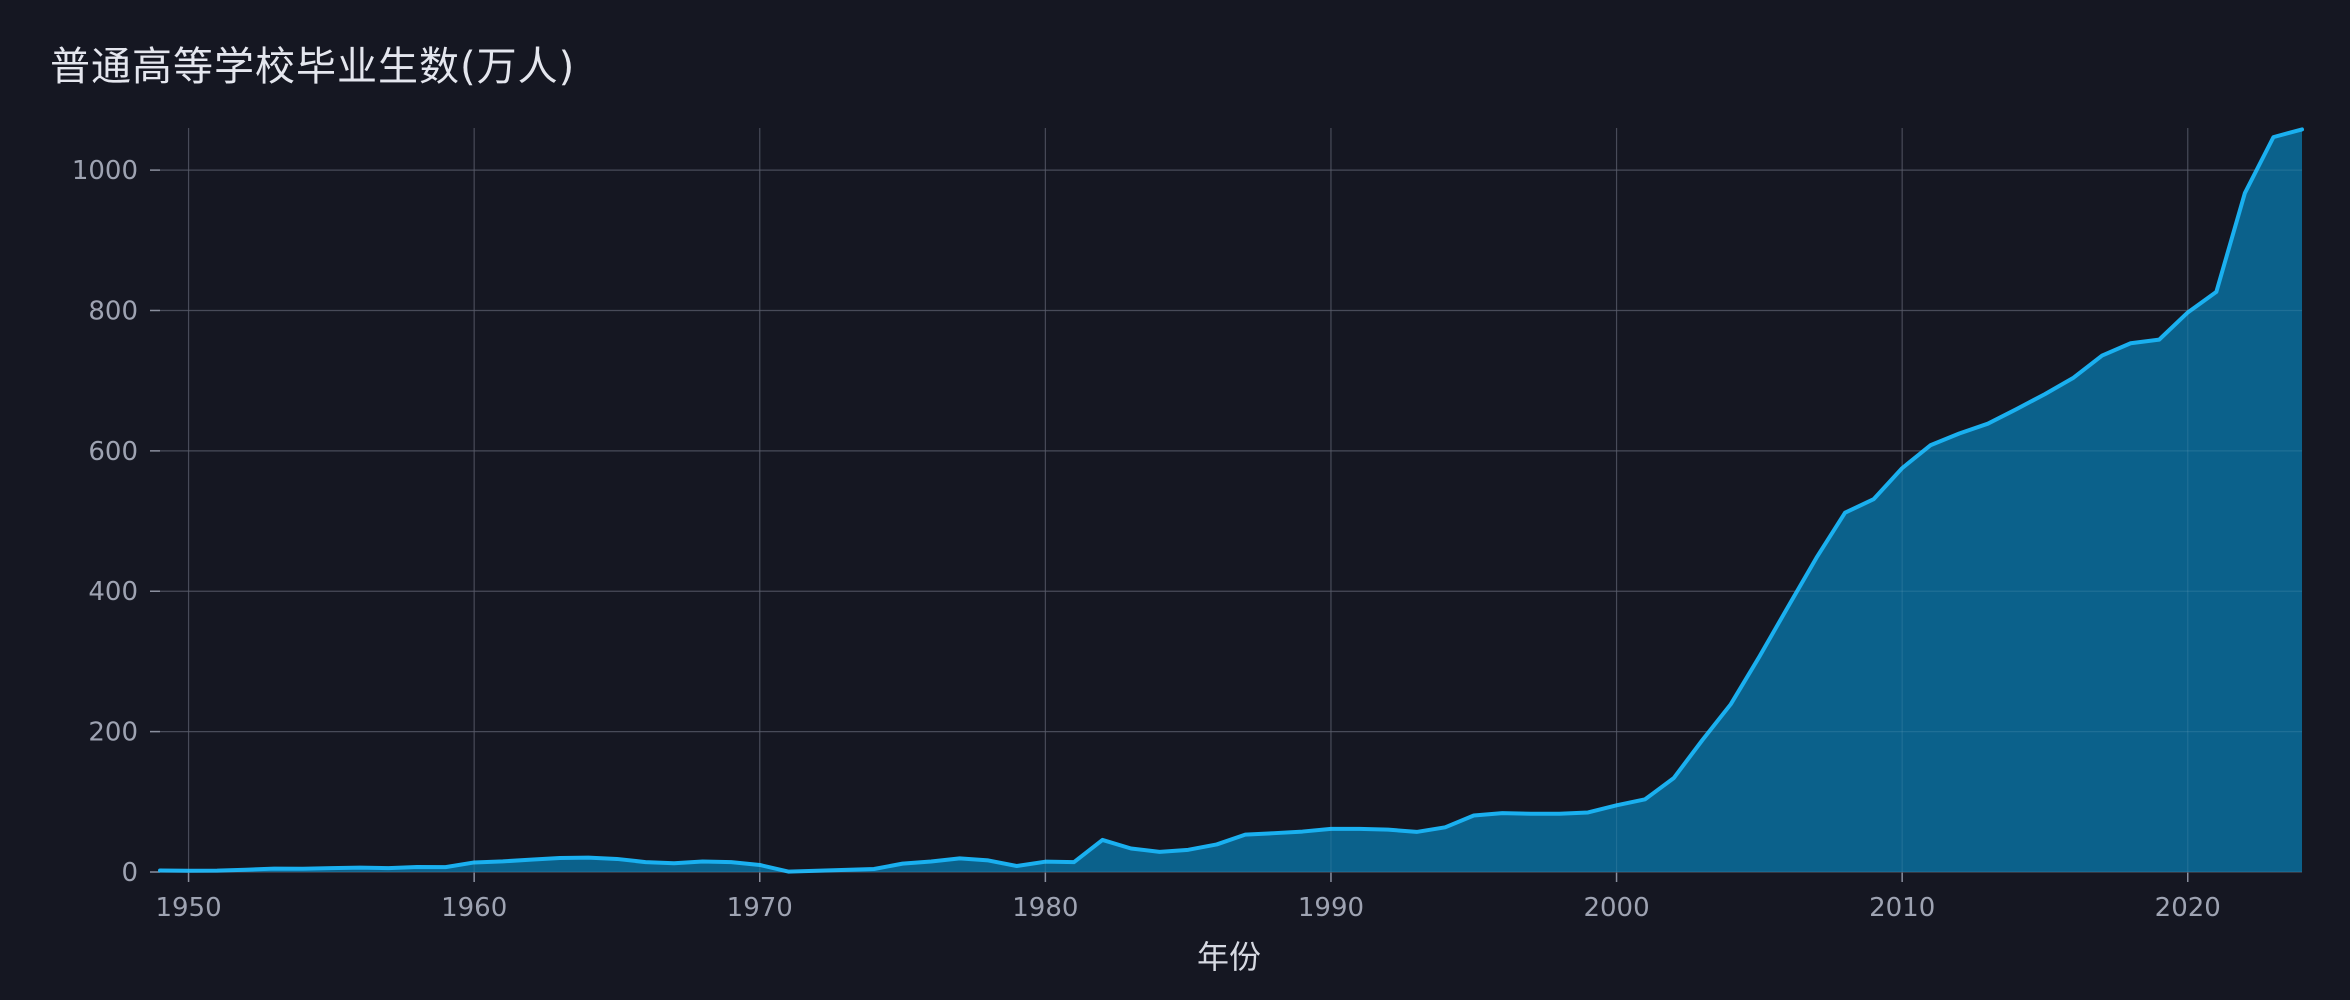 This screenshot has width=2350, height=1000. What do you see at coordinates (188, 908) in the screenshot?
I see `x-tick-label: 1950` at bounding box center [188, 908].